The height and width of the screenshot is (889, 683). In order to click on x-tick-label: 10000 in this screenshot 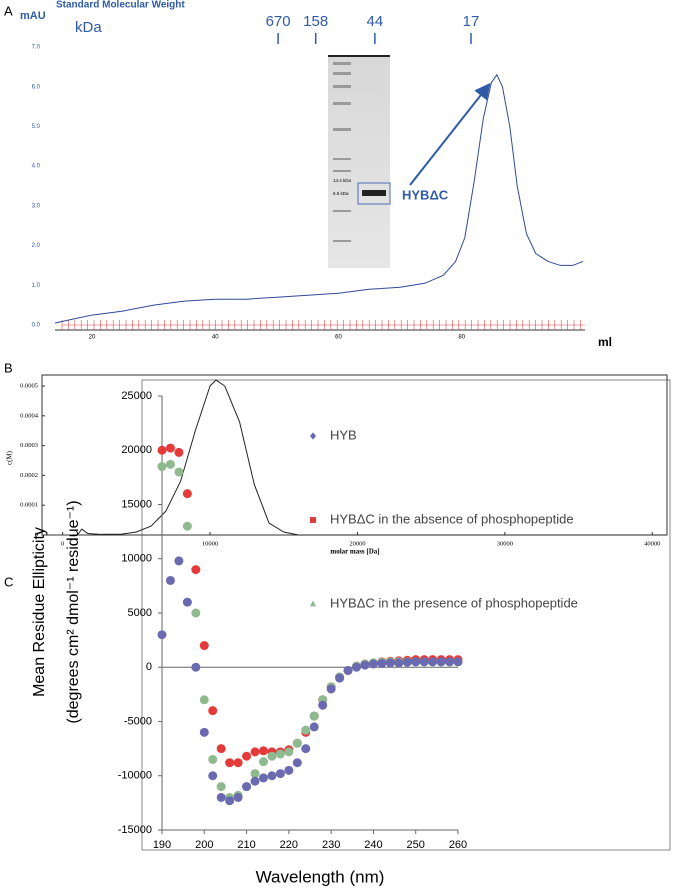, I will do `click(210, 543)`.